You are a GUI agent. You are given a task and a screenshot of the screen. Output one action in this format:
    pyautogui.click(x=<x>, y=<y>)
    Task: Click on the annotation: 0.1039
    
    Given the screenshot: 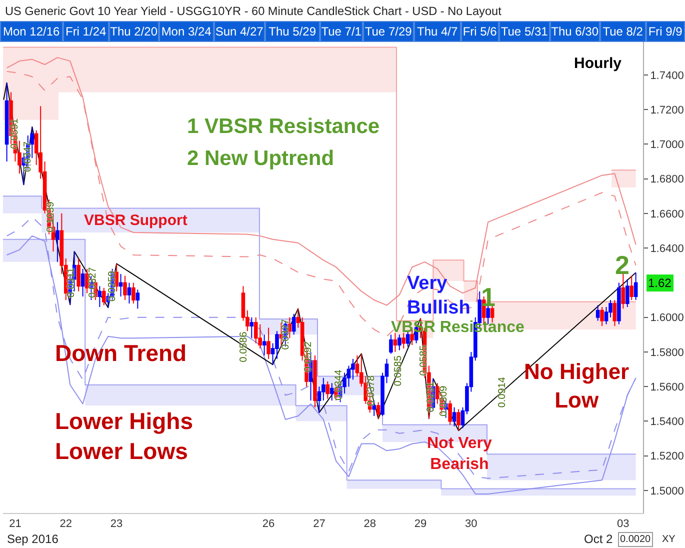 What is the action you would take?
    pyautogui.click(x=50, y=216)
    